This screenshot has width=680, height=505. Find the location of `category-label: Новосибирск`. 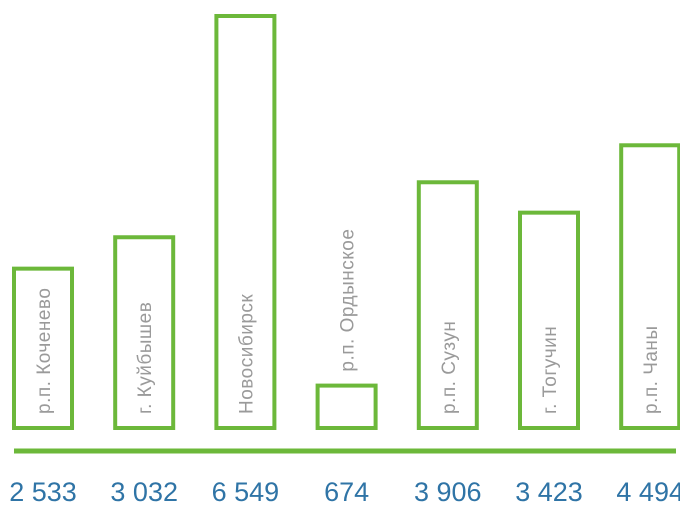

category-label: Новосибирск is located at coordinates (246, 354).